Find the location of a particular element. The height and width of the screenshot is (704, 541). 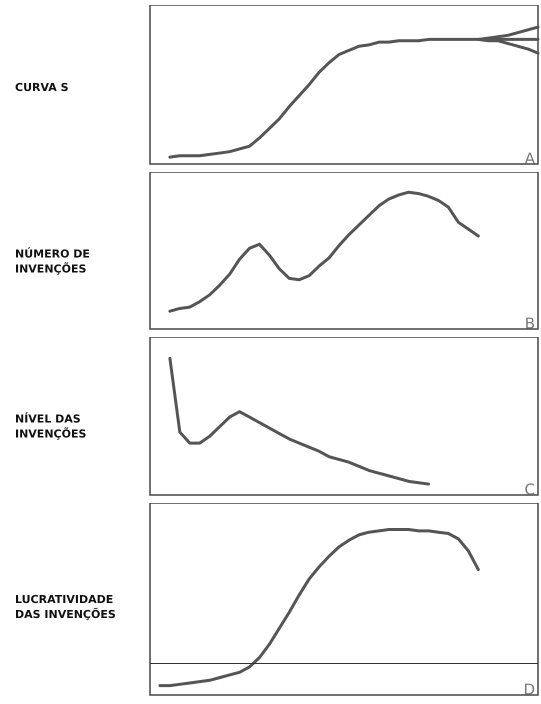

annotation: D is located at coordinates (529, 689).